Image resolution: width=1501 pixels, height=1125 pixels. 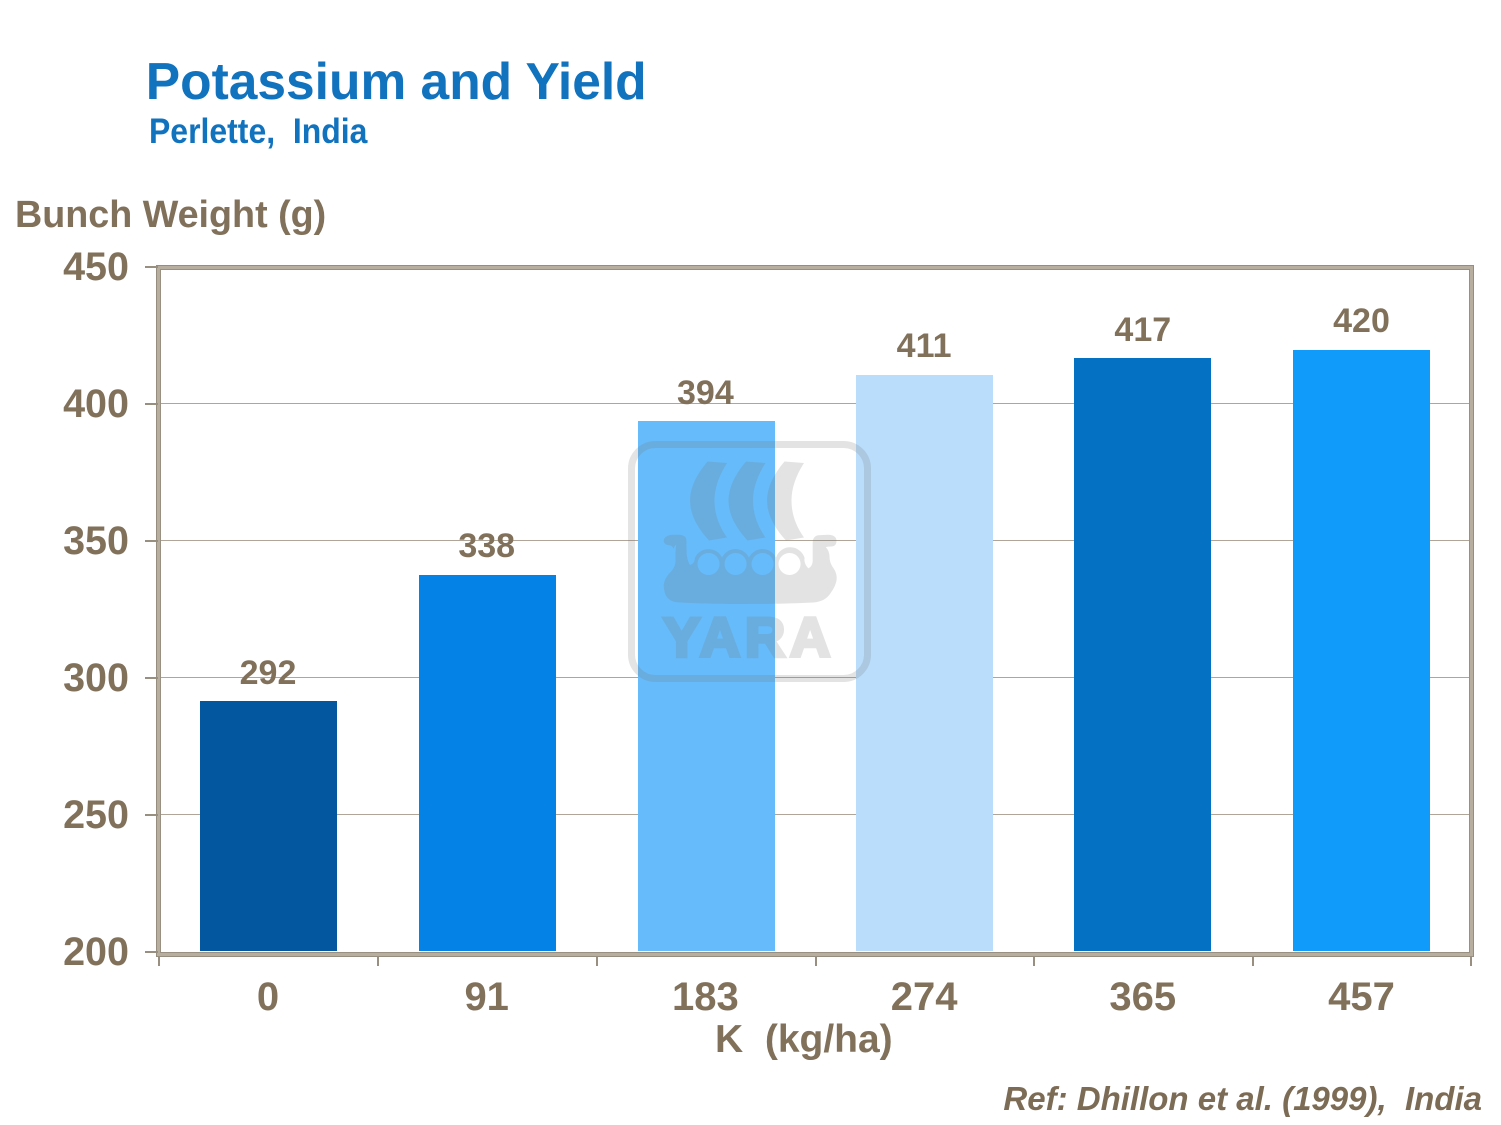 What do you see at coordinates (749, 637) in the screenshot?
I see `svg-text: YARA` at bounding box center [749, 637].